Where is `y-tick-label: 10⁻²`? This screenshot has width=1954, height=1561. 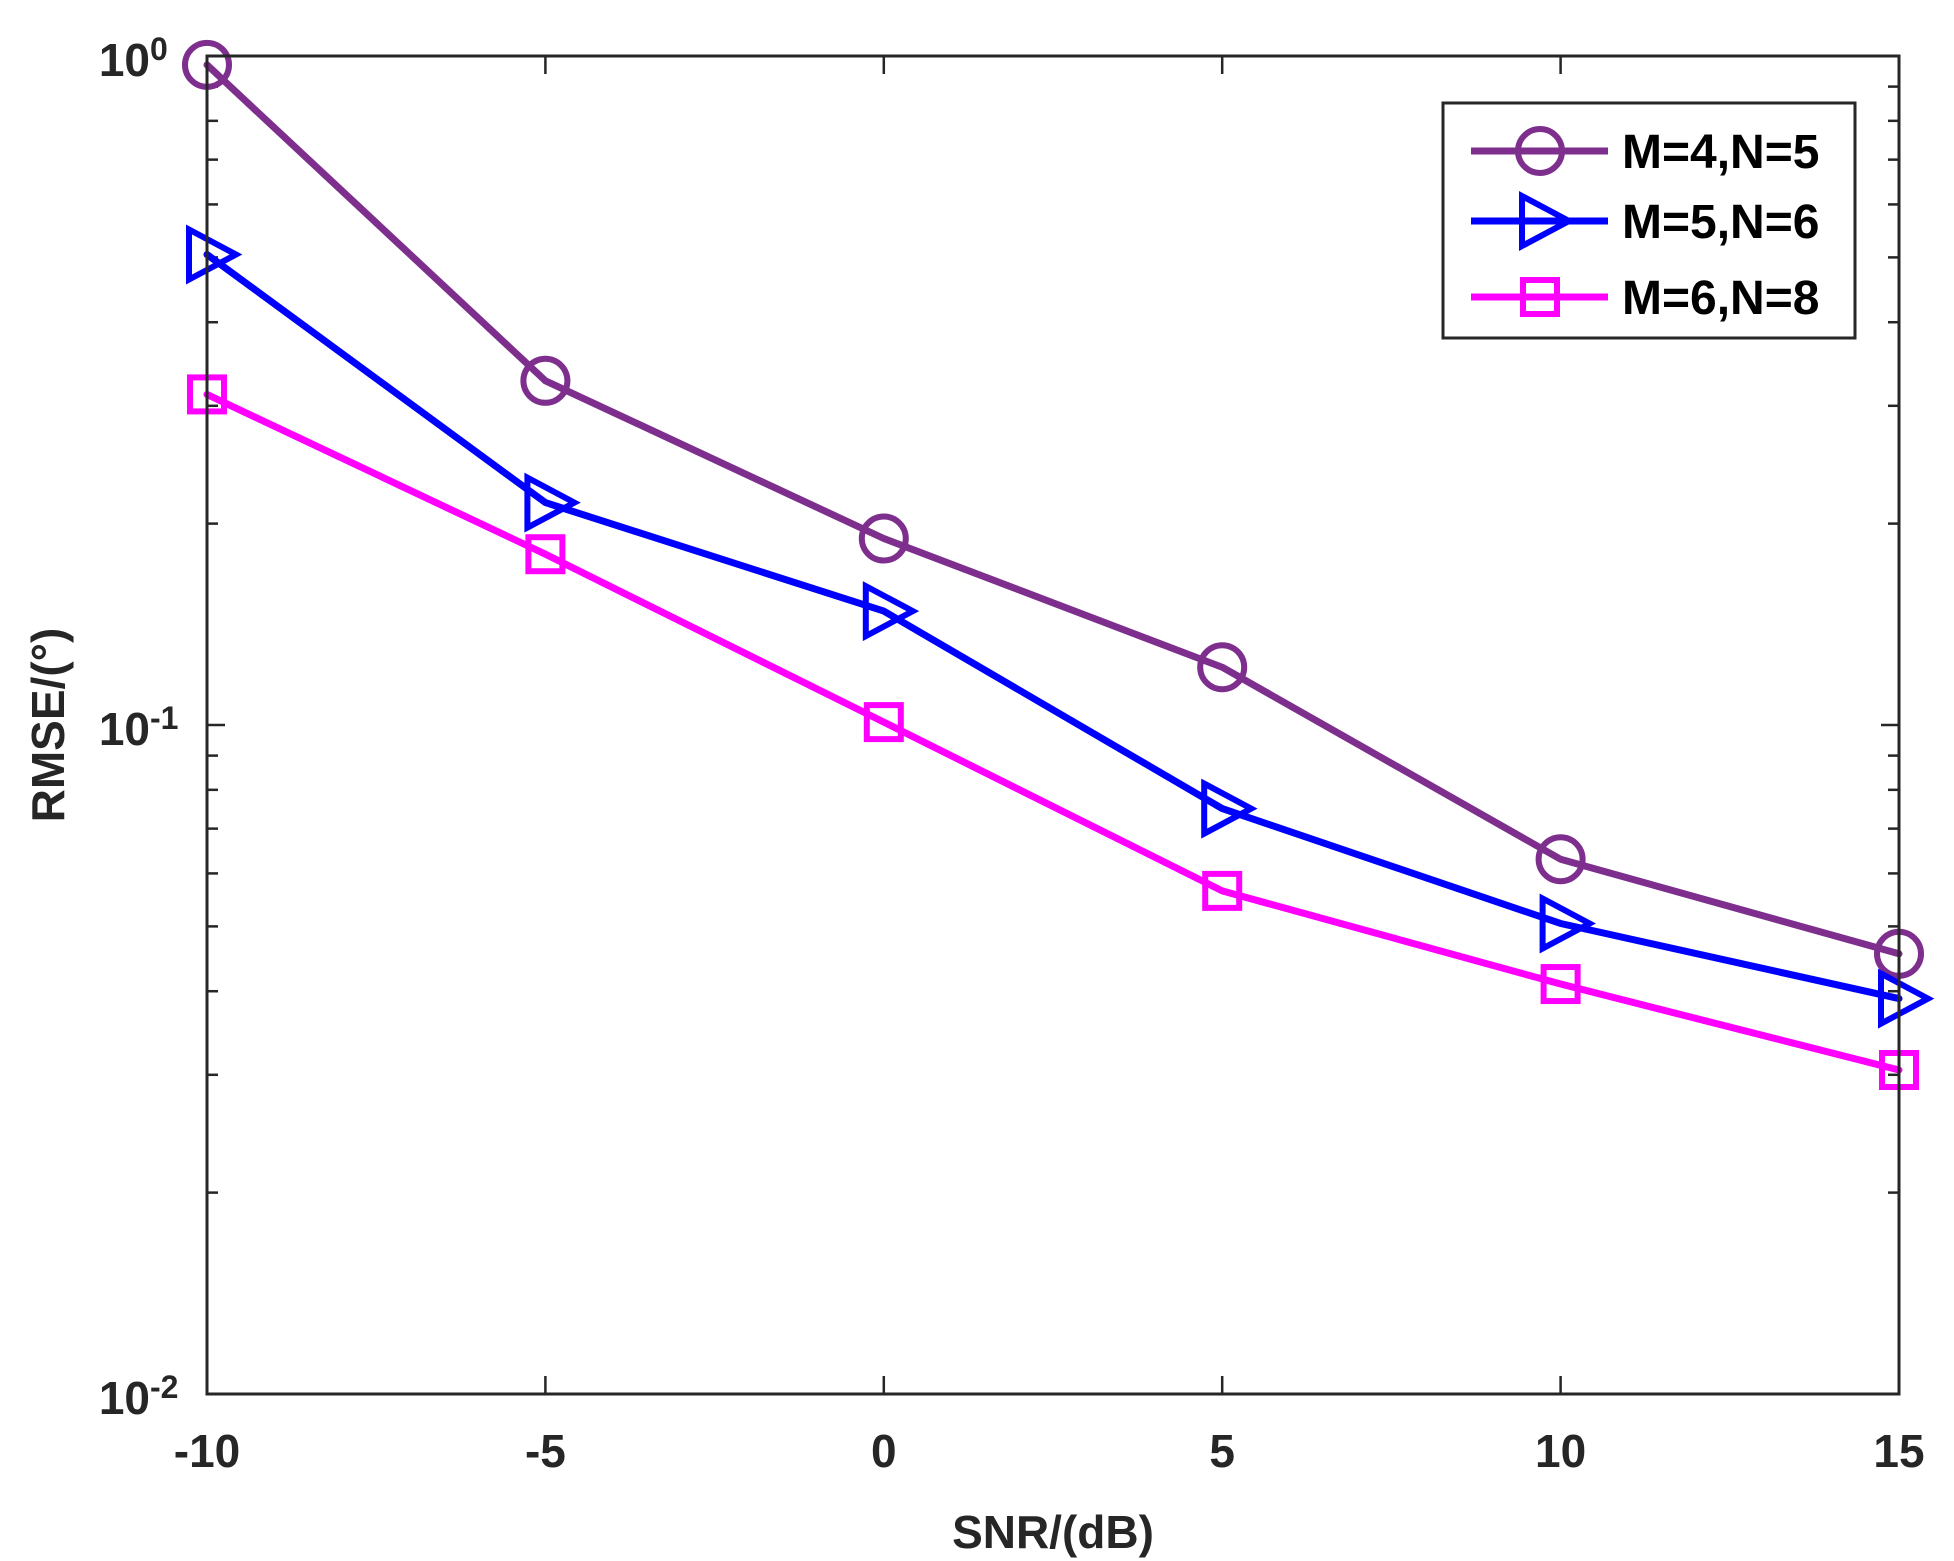
y-tick-label: 10⁻² is located at coordinates (139, 1396).